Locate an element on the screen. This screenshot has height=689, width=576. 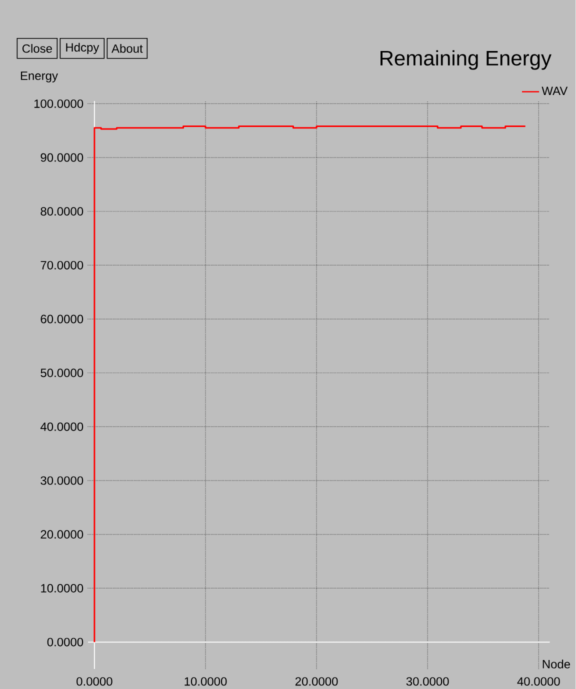
y-axis-title: Energy is located at coordinates (39, 77).